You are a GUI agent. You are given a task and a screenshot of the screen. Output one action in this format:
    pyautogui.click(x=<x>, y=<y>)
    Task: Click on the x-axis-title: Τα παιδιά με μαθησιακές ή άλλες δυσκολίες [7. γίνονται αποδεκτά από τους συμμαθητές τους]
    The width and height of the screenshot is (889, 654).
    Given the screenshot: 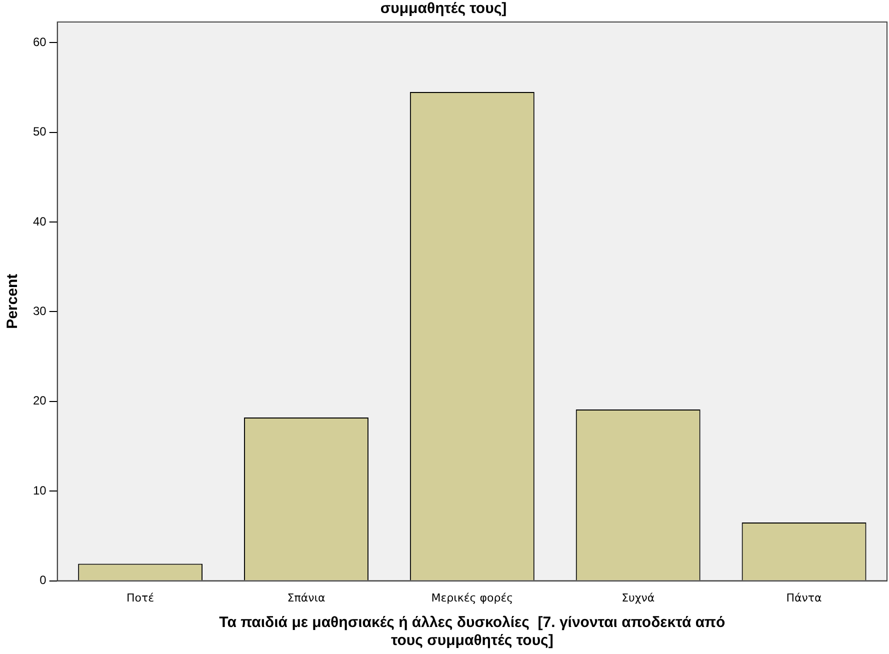 What is the action you would take?
    pyautogui.click(x=472, y=632)
    